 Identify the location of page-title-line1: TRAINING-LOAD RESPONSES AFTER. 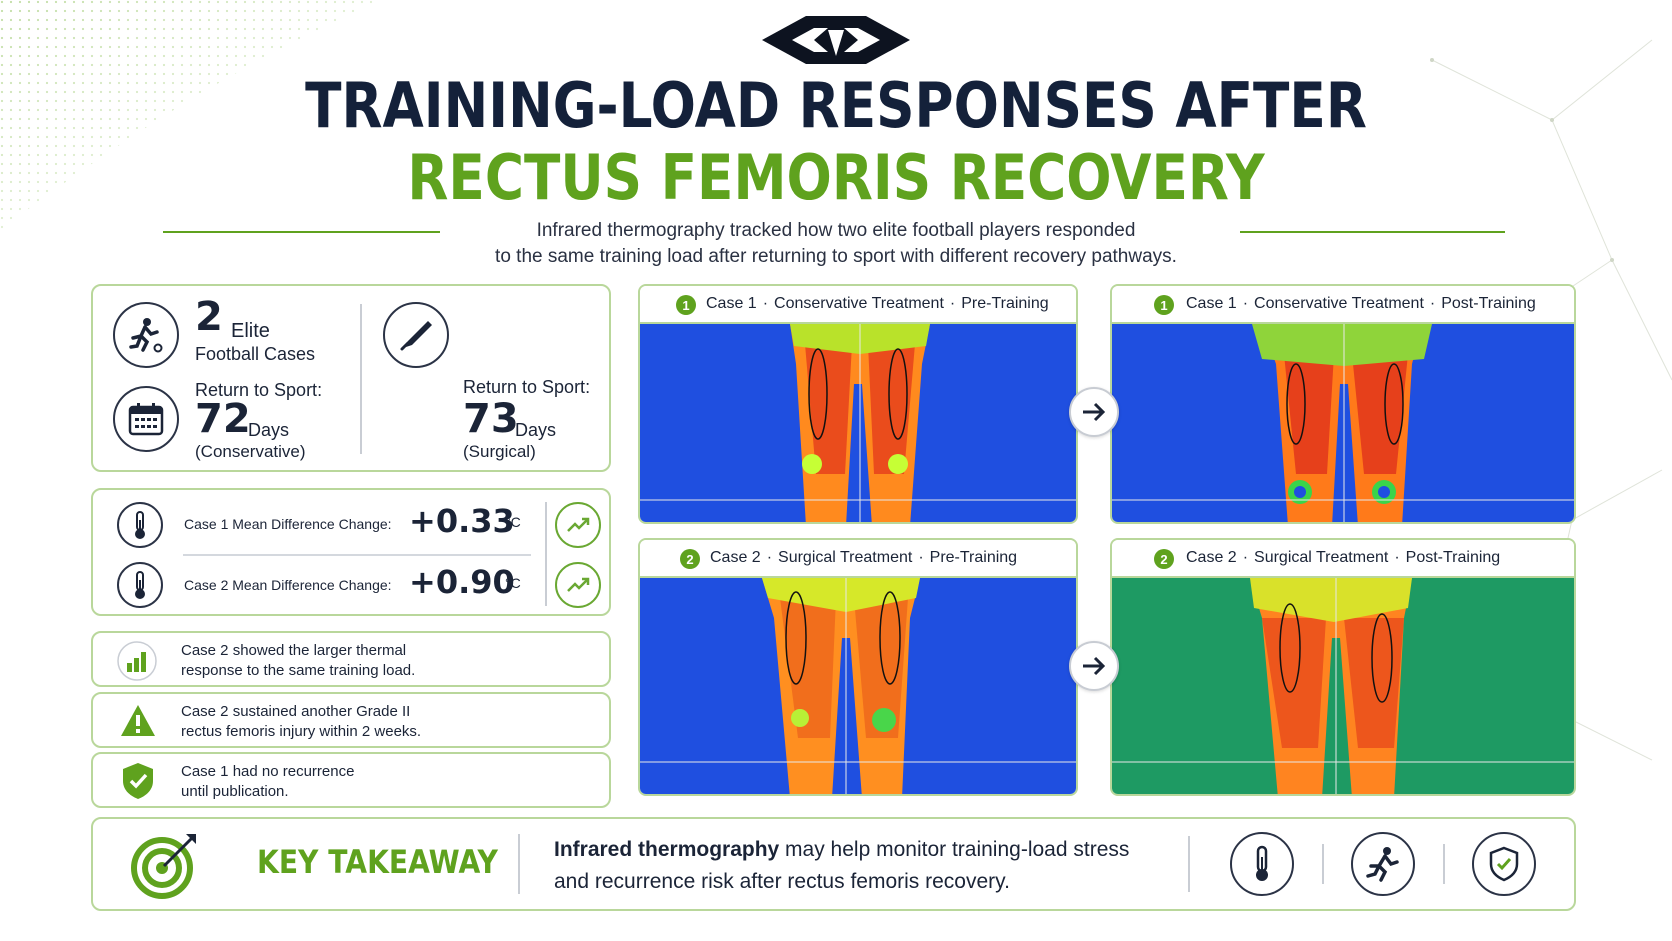
(836, 105).